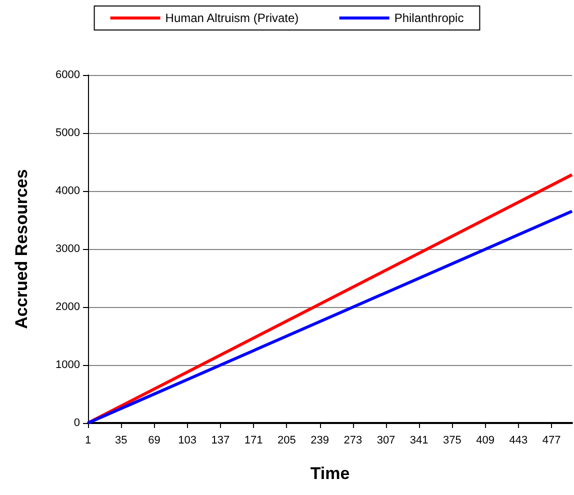 The image size is (574, 495). I want to click on y-tick-label: 4000, so click(68, 191).